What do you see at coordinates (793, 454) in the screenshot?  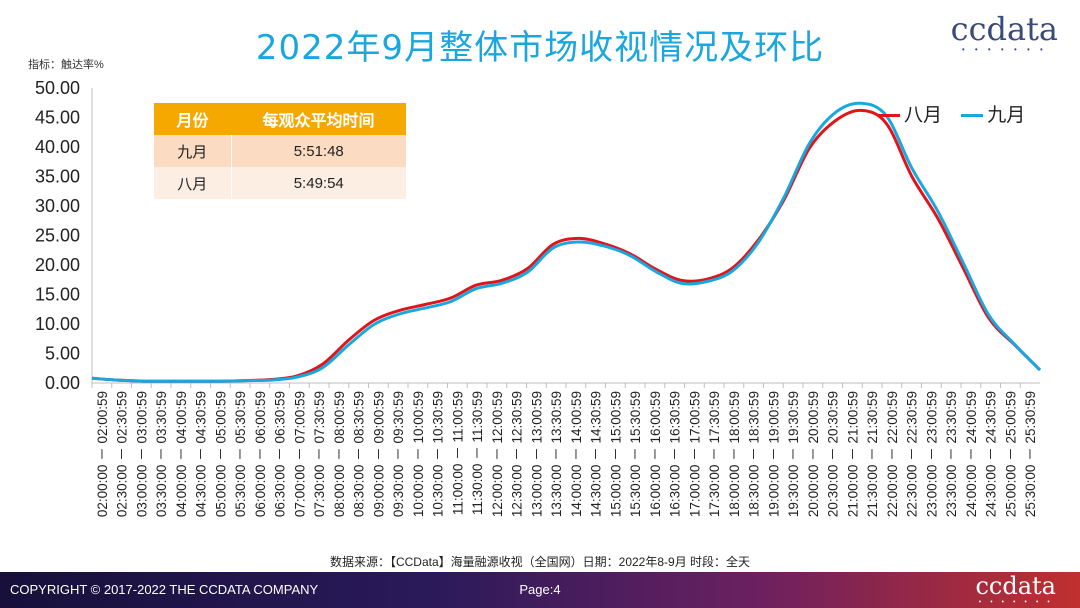 I see `x-tick-label: 19:30:00 － 19:30:59` at bounding box center [793, 454].